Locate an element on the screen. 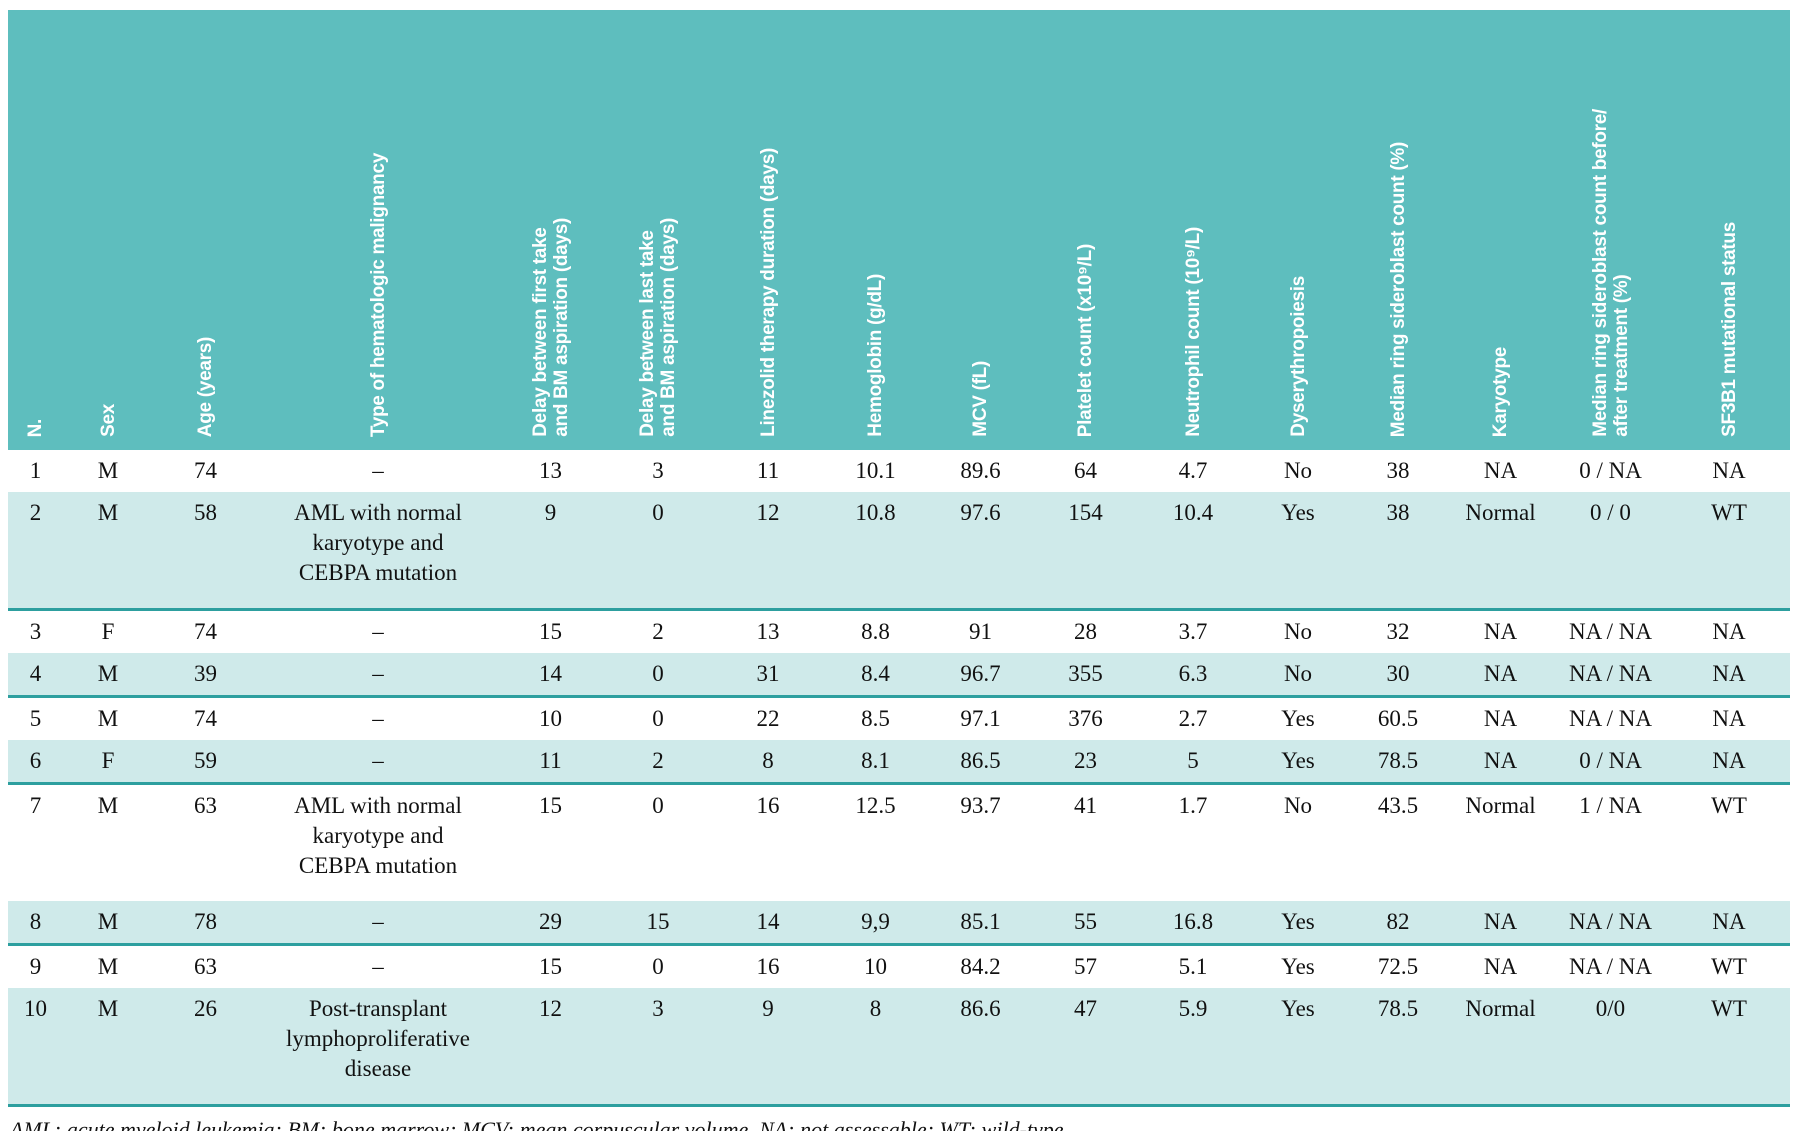 This screenshot has width=1800, height=1131. cell-n: 10 is located at coordinates (35, 1047).